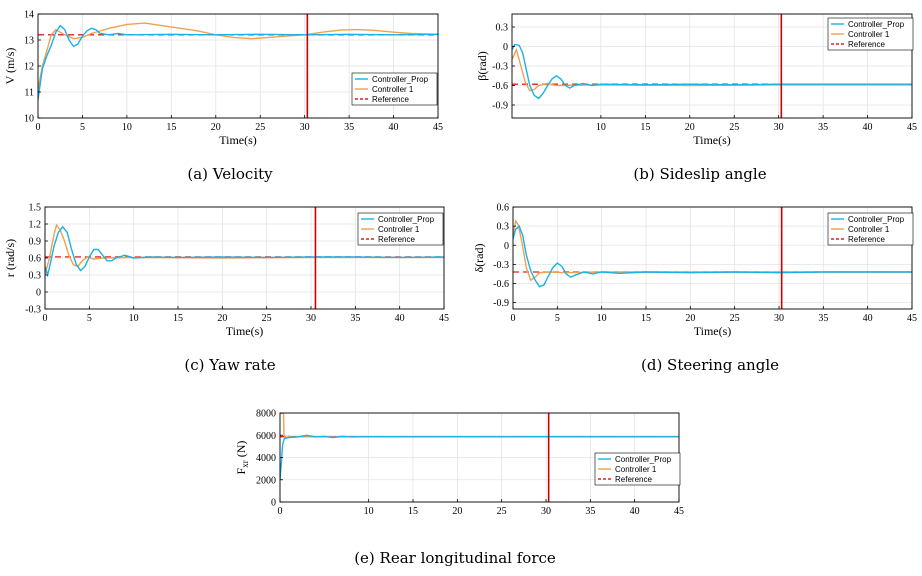 Image resolution: width=922 pixels, height=576 pixels. Describe the element at coordinates (241, 451) in the screenshot. I see `y-axis-label-unit: (N)` at that location.